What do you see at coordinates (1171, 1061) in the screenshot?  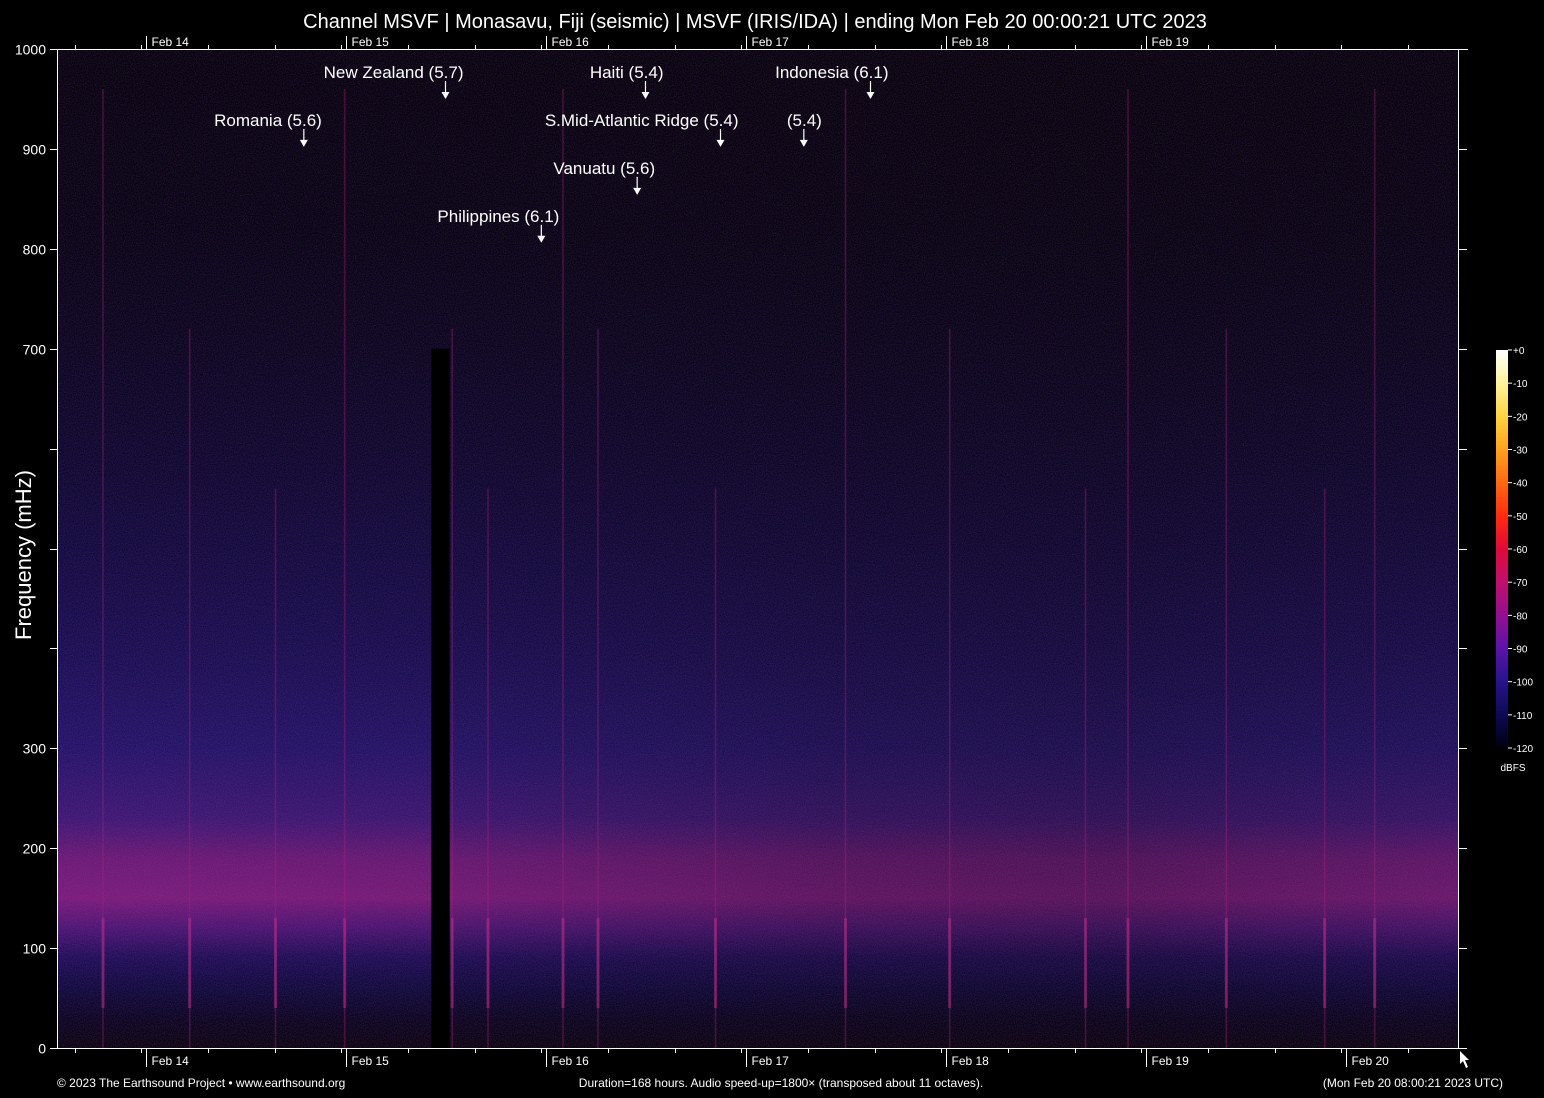 I see `x-tick-label: Feb 19` at bounding box center [1171, 1061].